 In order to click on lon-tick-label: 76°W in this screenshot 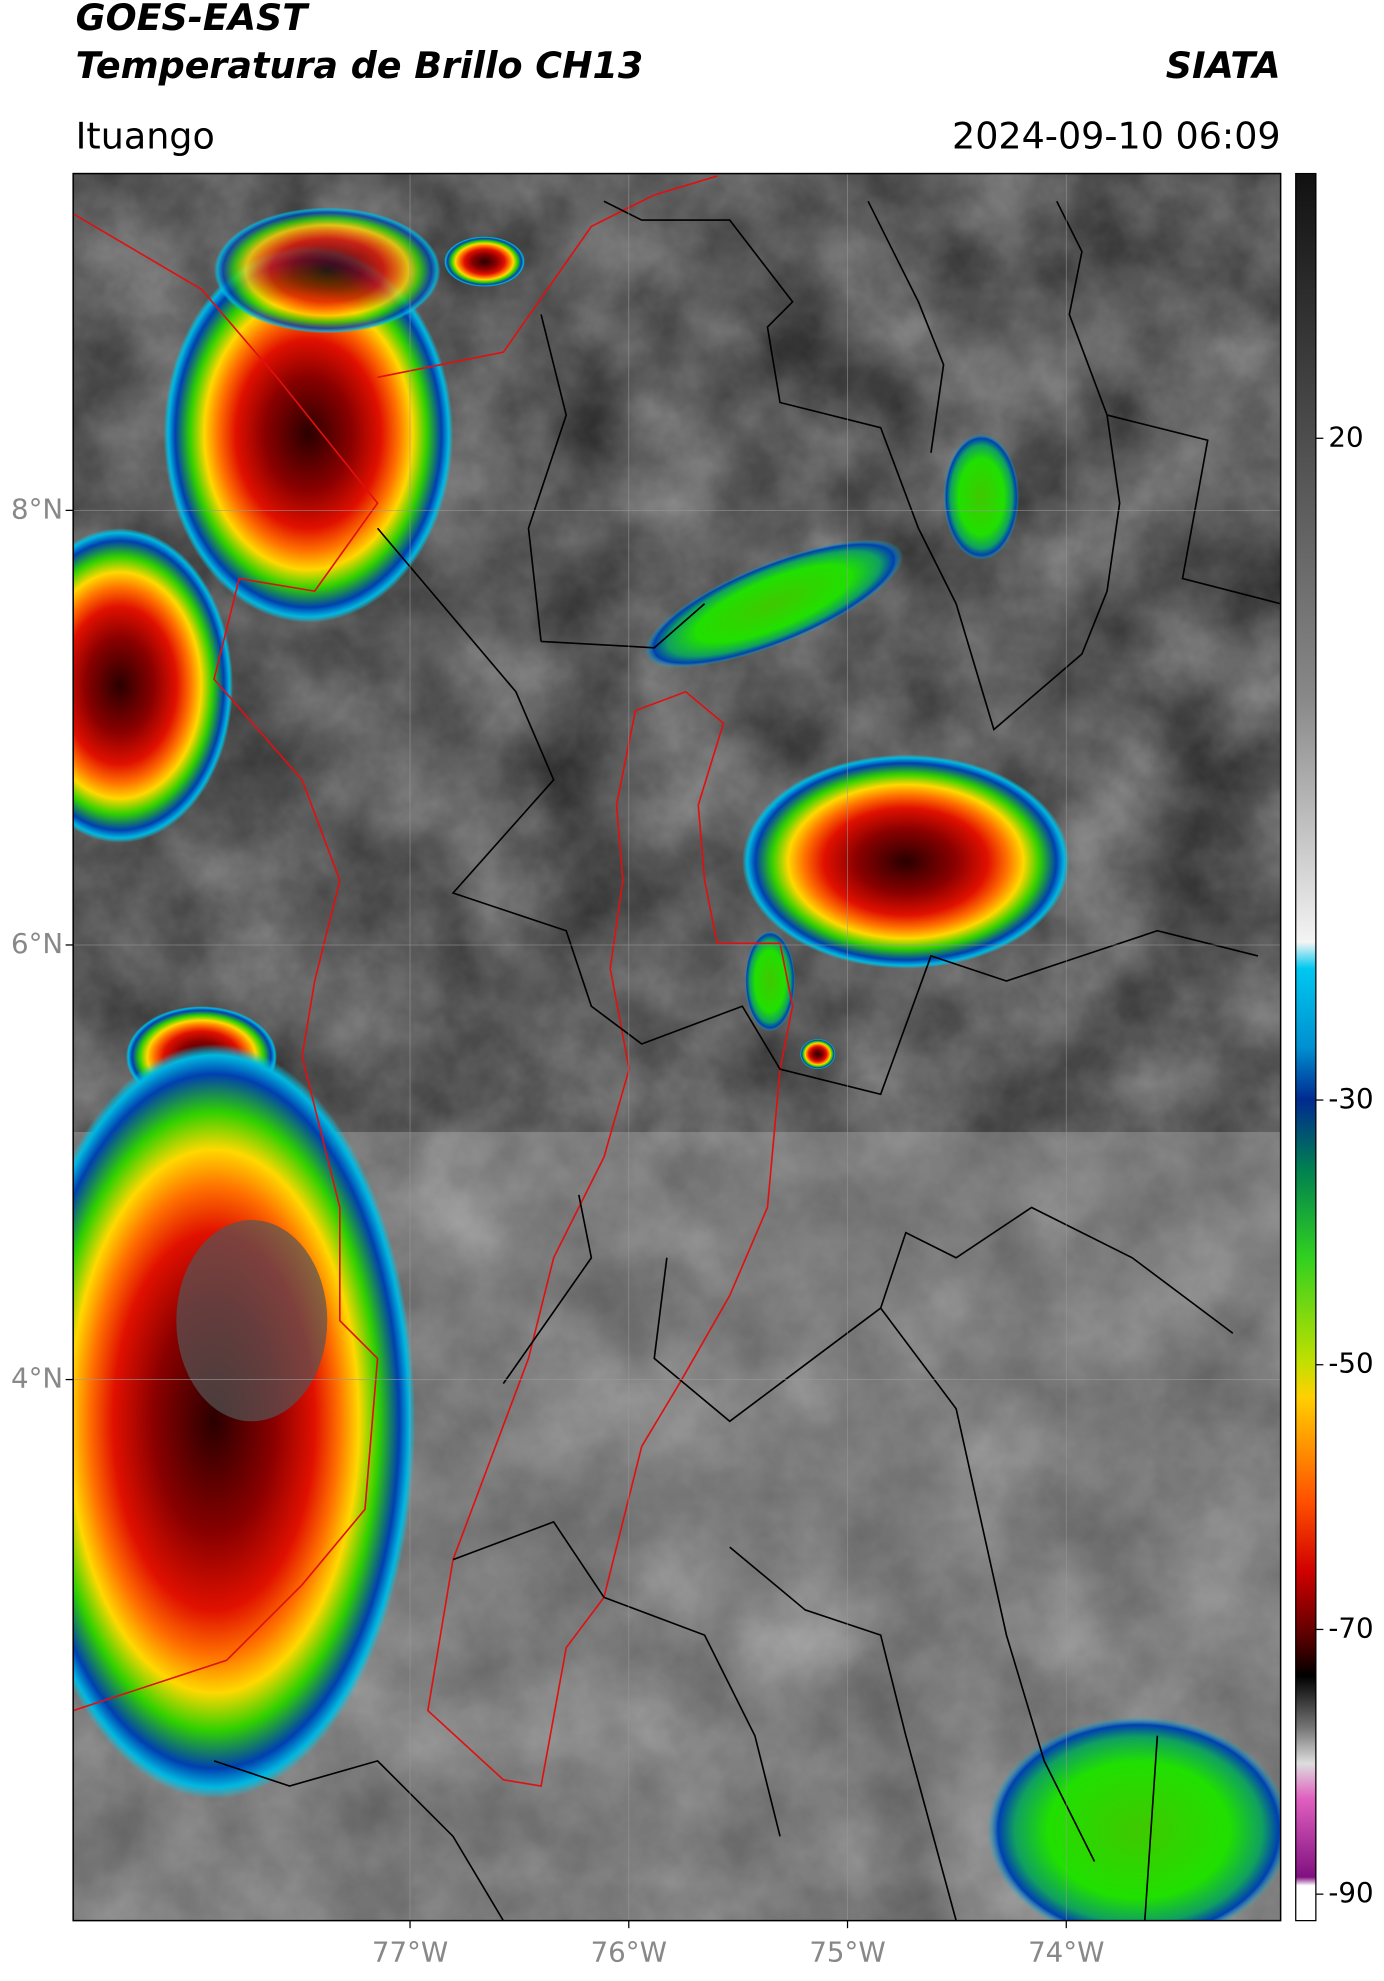, I will do `click(629, 1951)`.